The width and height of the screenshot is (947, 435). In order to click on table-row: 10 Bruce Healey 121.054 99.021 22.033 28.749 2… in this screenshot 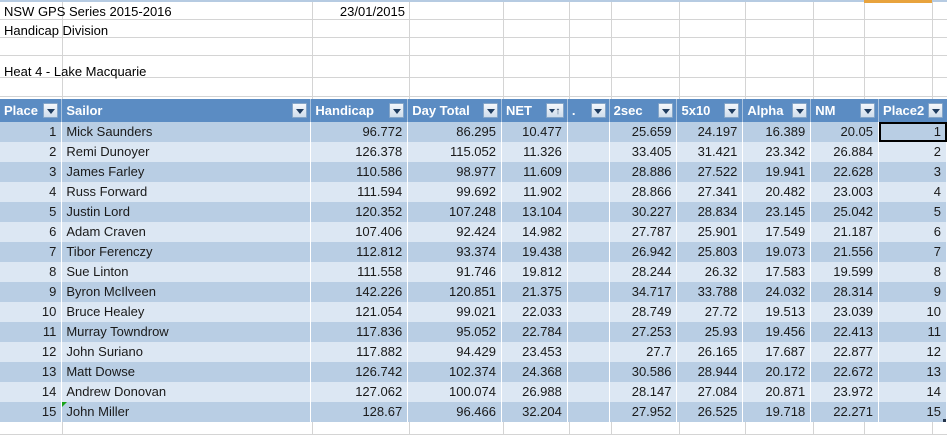, I will do `click(473, 312)`.